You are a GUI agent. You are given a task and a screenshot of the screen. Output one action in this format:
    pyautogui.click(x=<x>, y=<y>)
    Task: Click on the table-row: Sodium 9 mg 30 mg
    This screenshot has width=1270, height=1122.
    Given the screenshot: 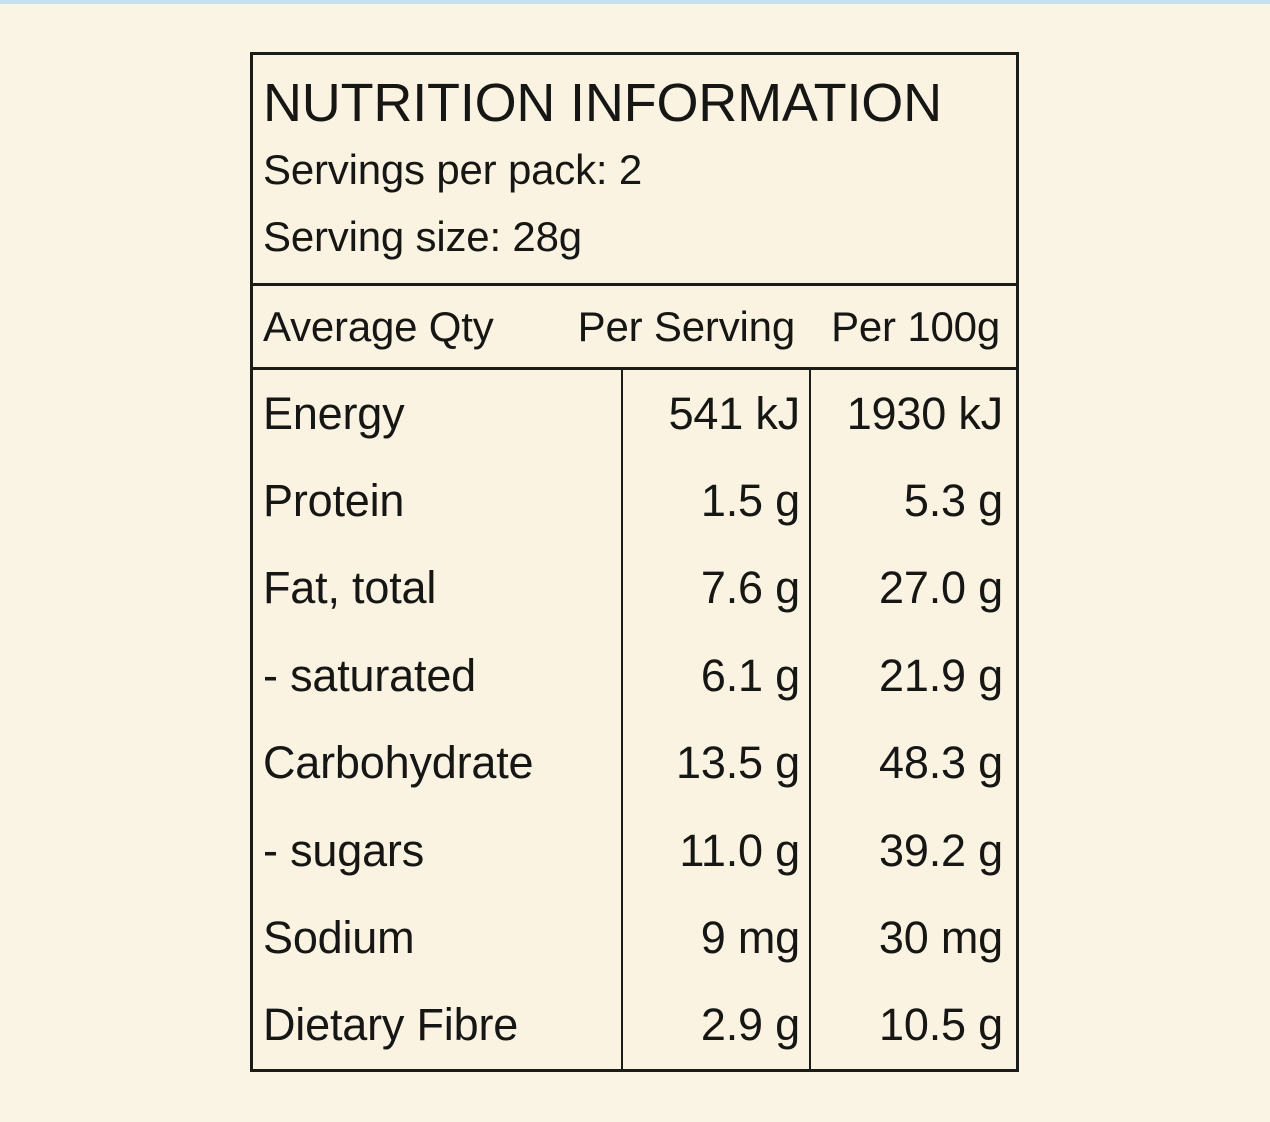 What is the action you would take?
    pyautogui.click(x=634, y=938)
    